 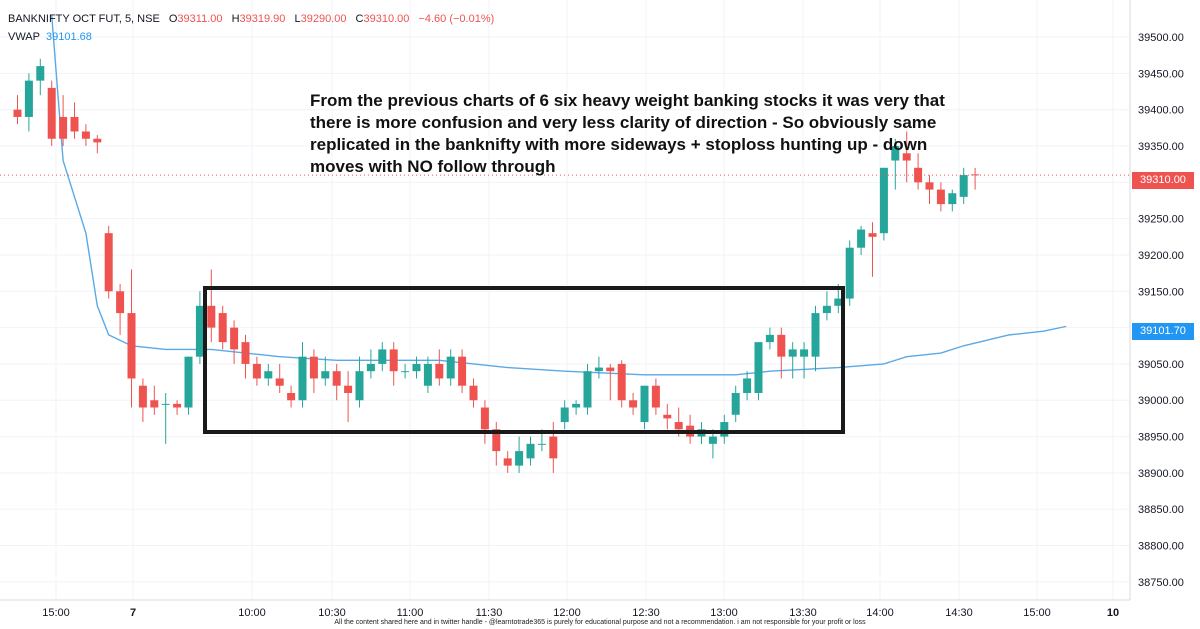 What do you see at coordinates (646, 613) in the screenshot?
I see `time-tick-label: 12:30` at bounding box center [646, 613].